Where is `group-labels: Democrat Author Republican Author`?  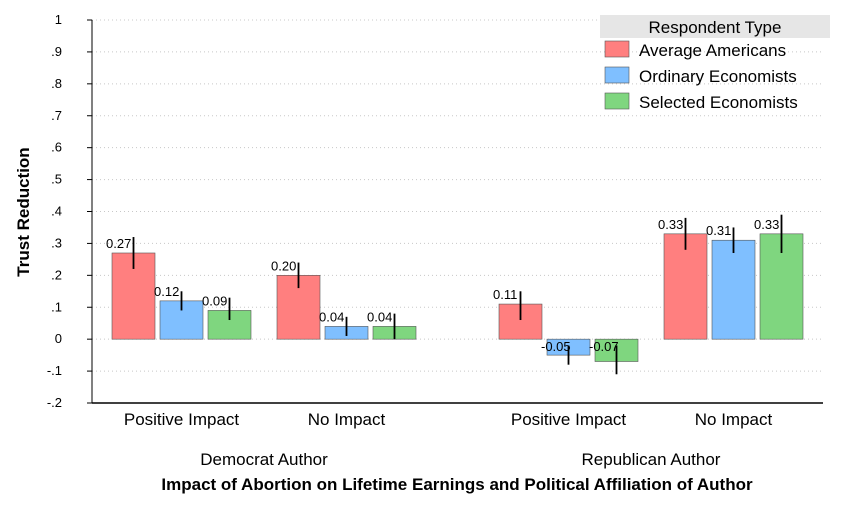 group-labels: Democrat Author Republican Author is located at coordinates (460, 459).